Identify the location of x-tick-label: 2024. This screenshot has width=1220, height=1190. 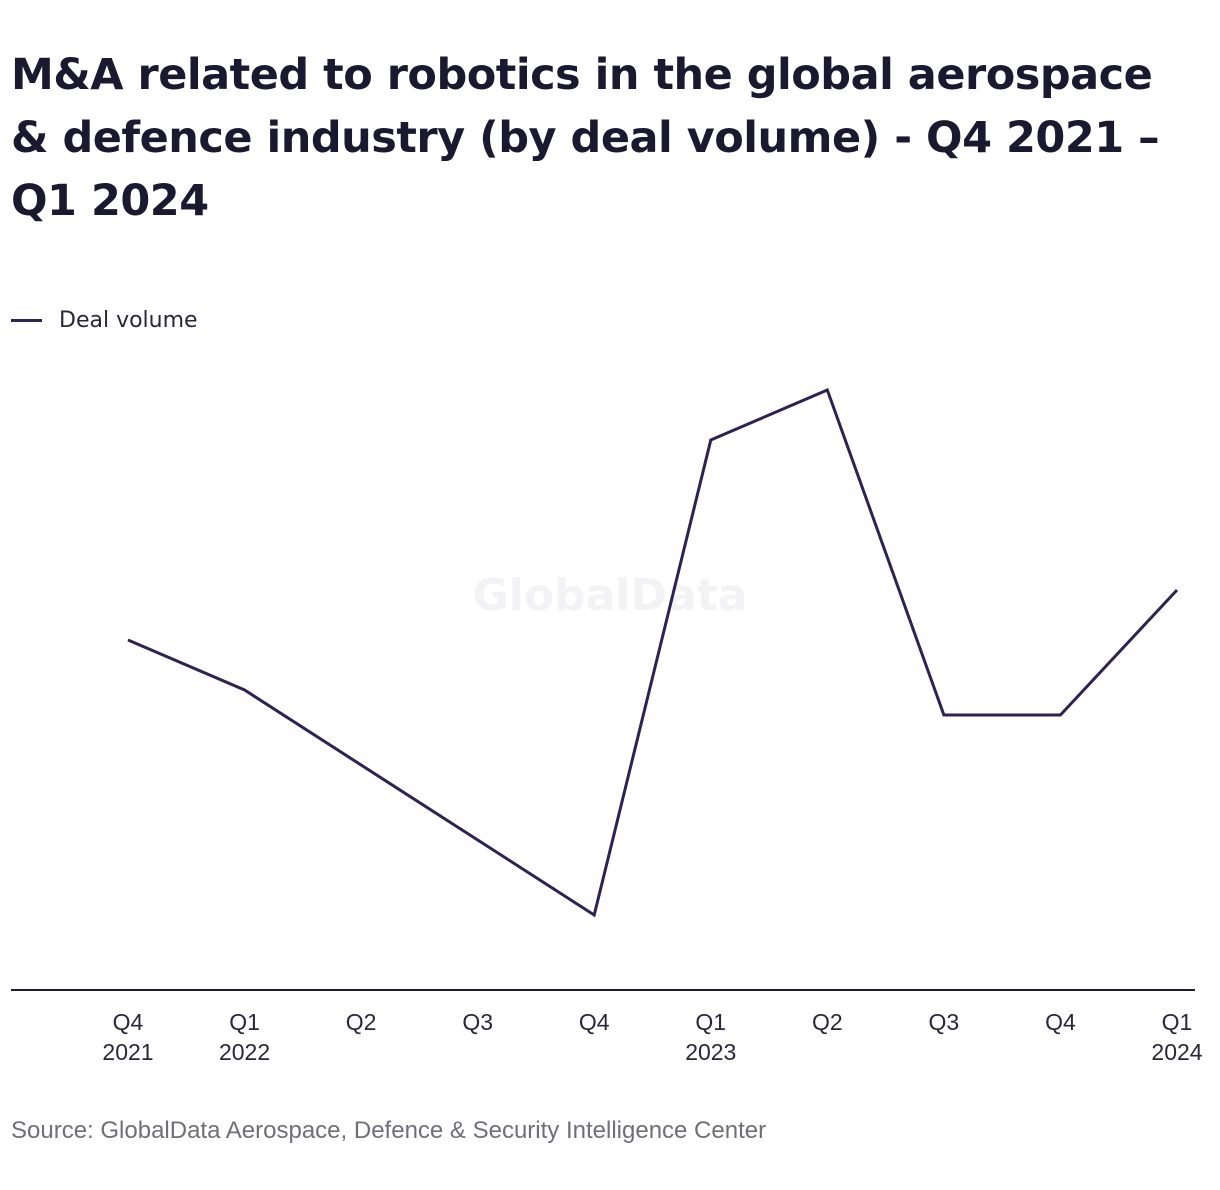
(1176, 1052).